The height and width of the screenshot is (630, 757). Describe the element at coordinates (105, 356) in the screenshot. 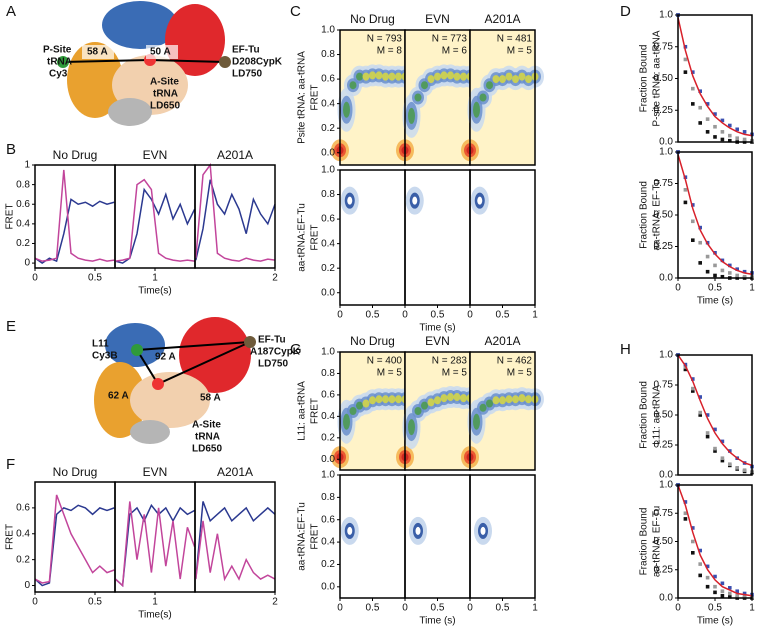

I see `diagram-label: Cy3B` at that location.